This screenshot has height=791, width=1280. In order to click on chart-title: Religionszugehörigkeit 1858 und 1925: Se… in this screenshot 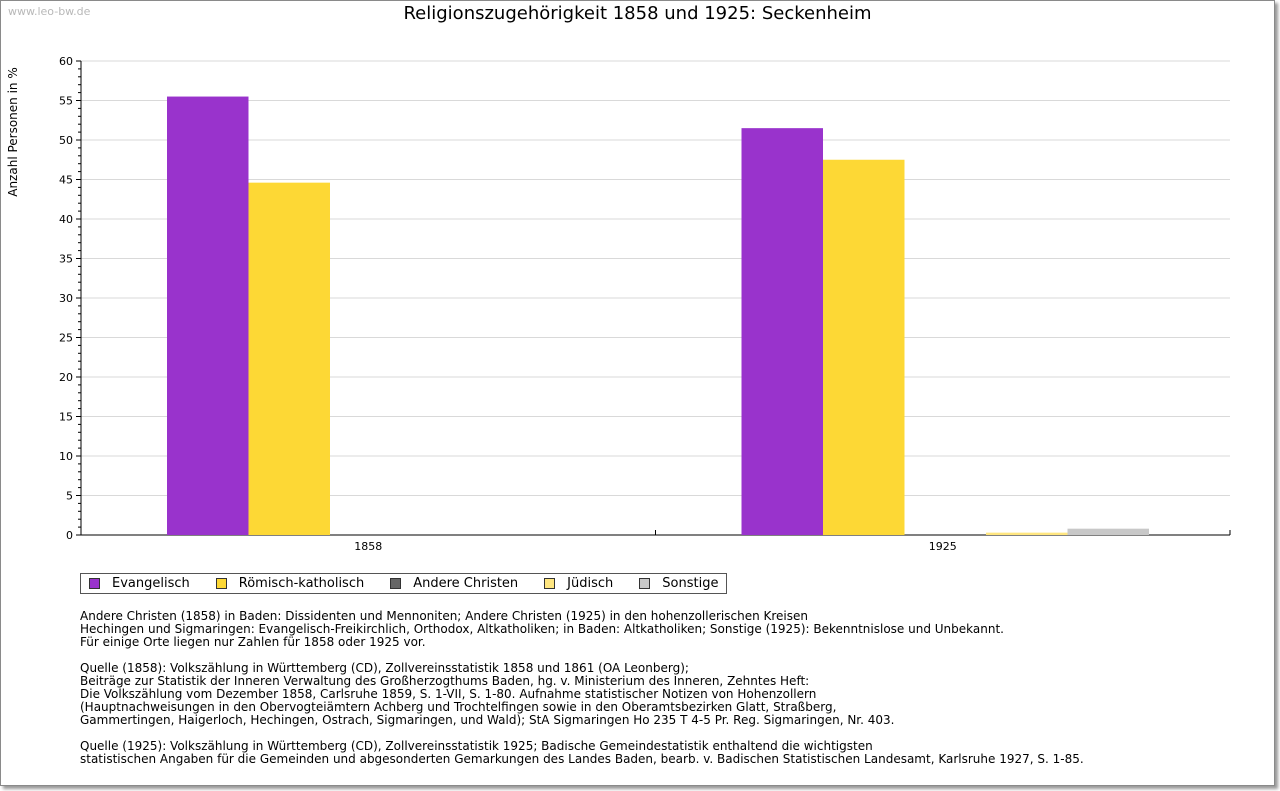, I will do `click(637, 13)`.